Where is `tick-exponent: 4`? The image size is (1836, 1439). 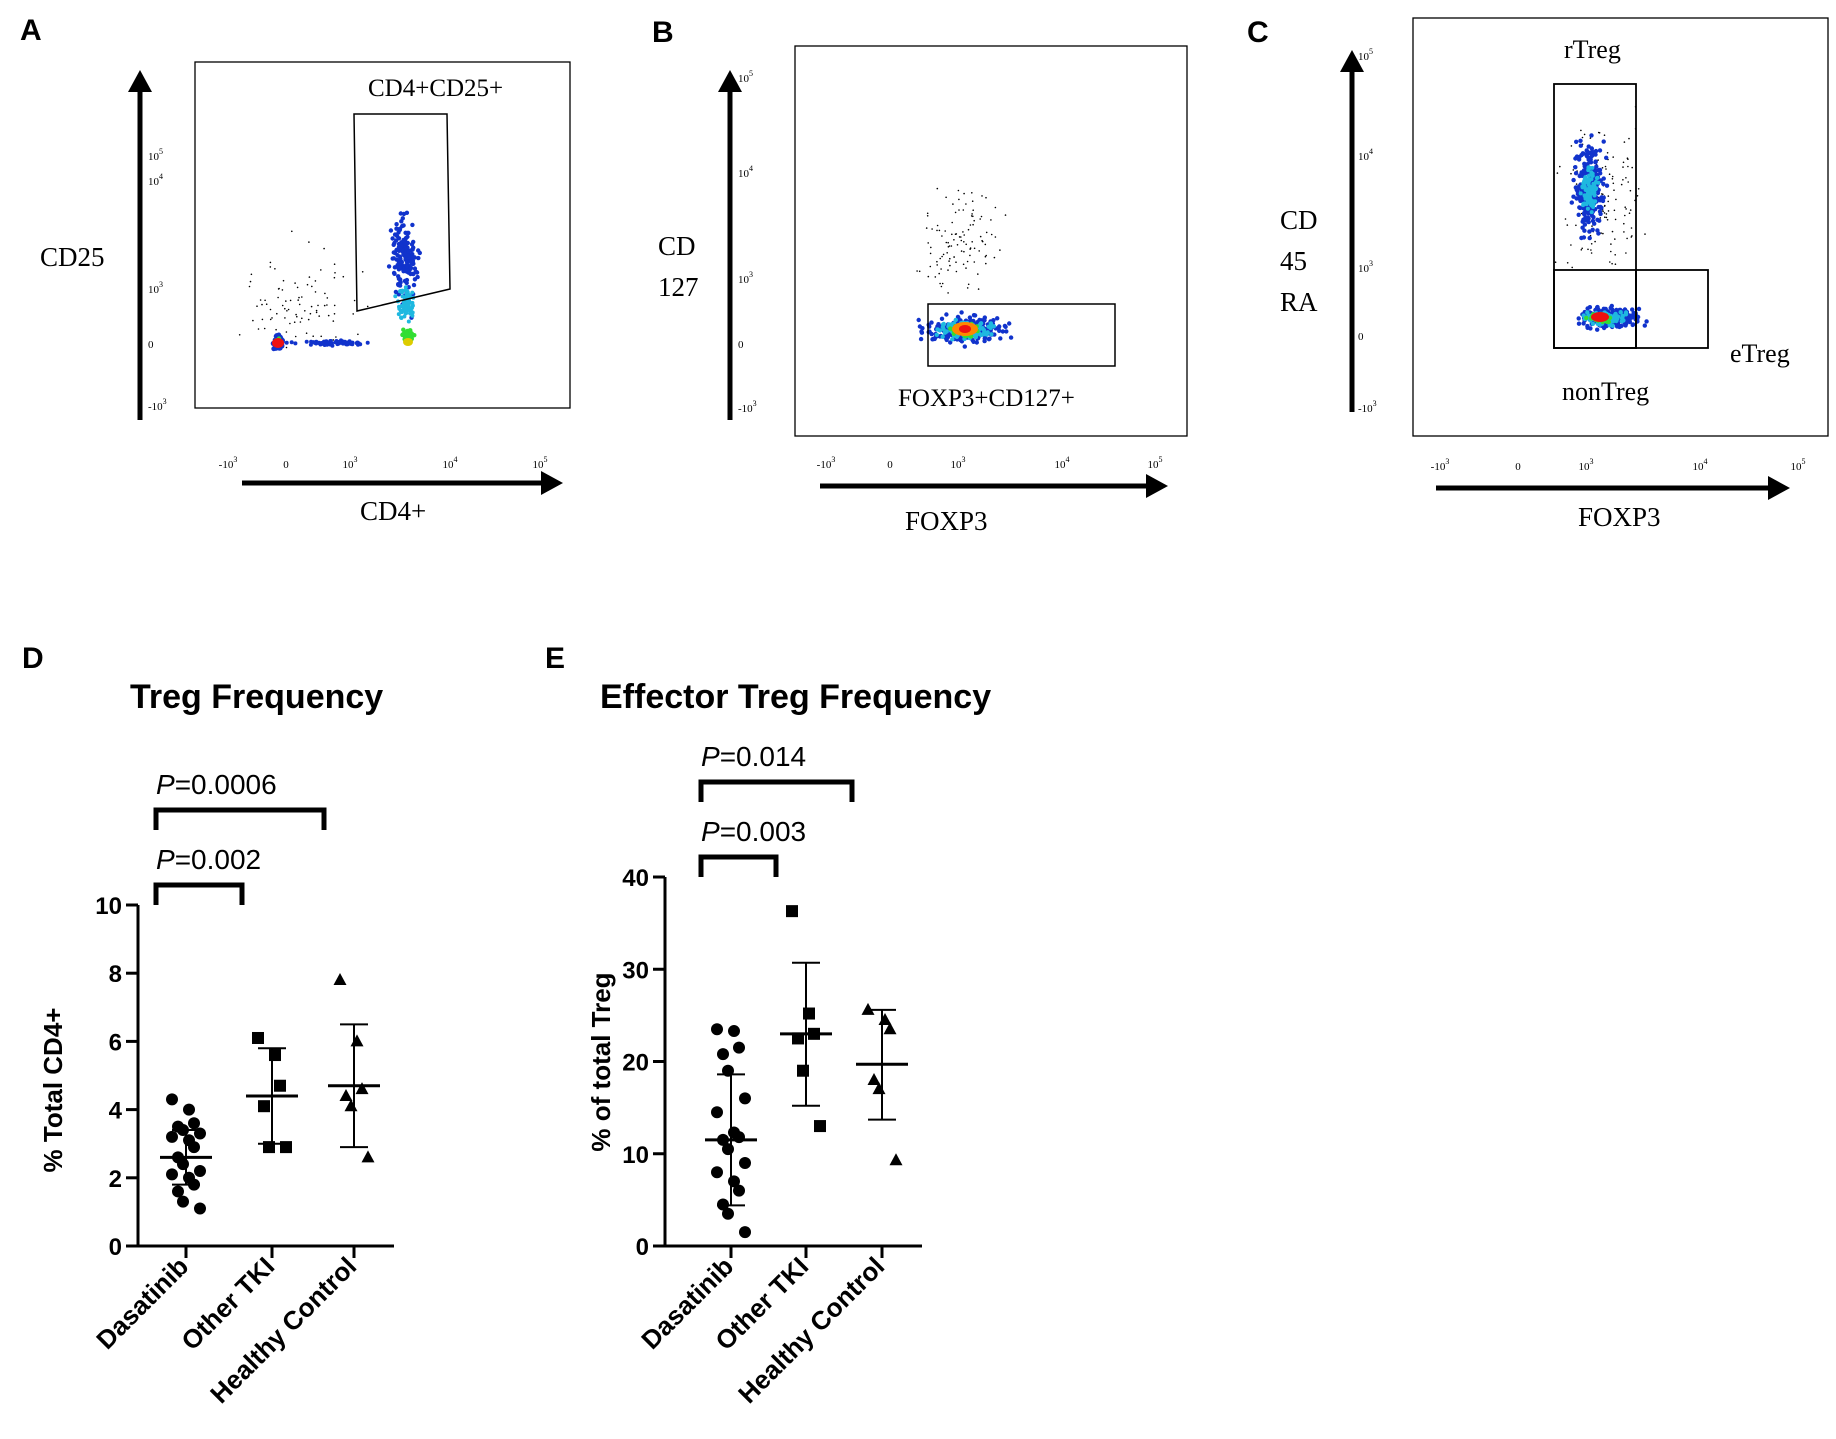 tick-exponent: 4 is located at coordinates (161, 176).